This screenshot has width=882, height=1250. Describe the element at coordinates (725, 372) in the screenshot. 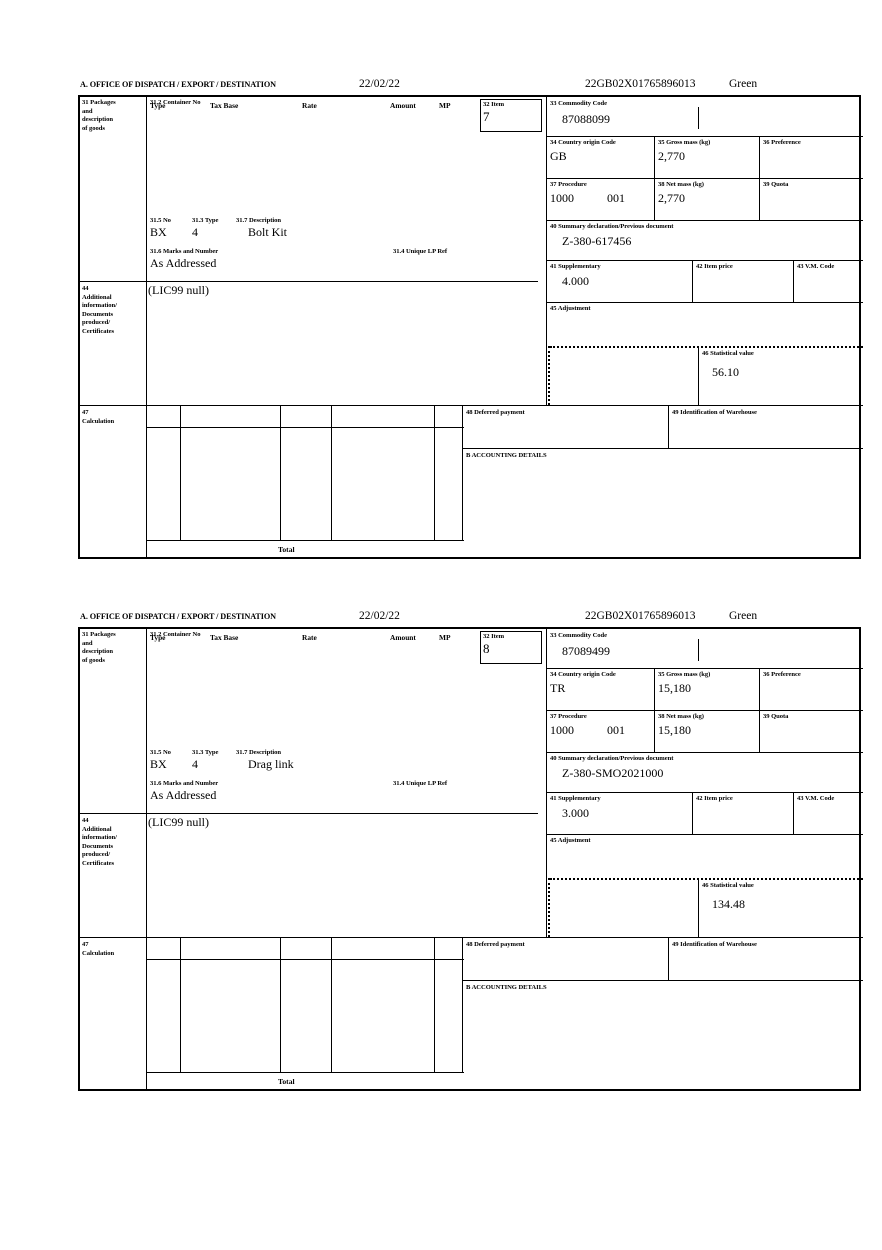

I see `box46-value: 56.10` at that location.